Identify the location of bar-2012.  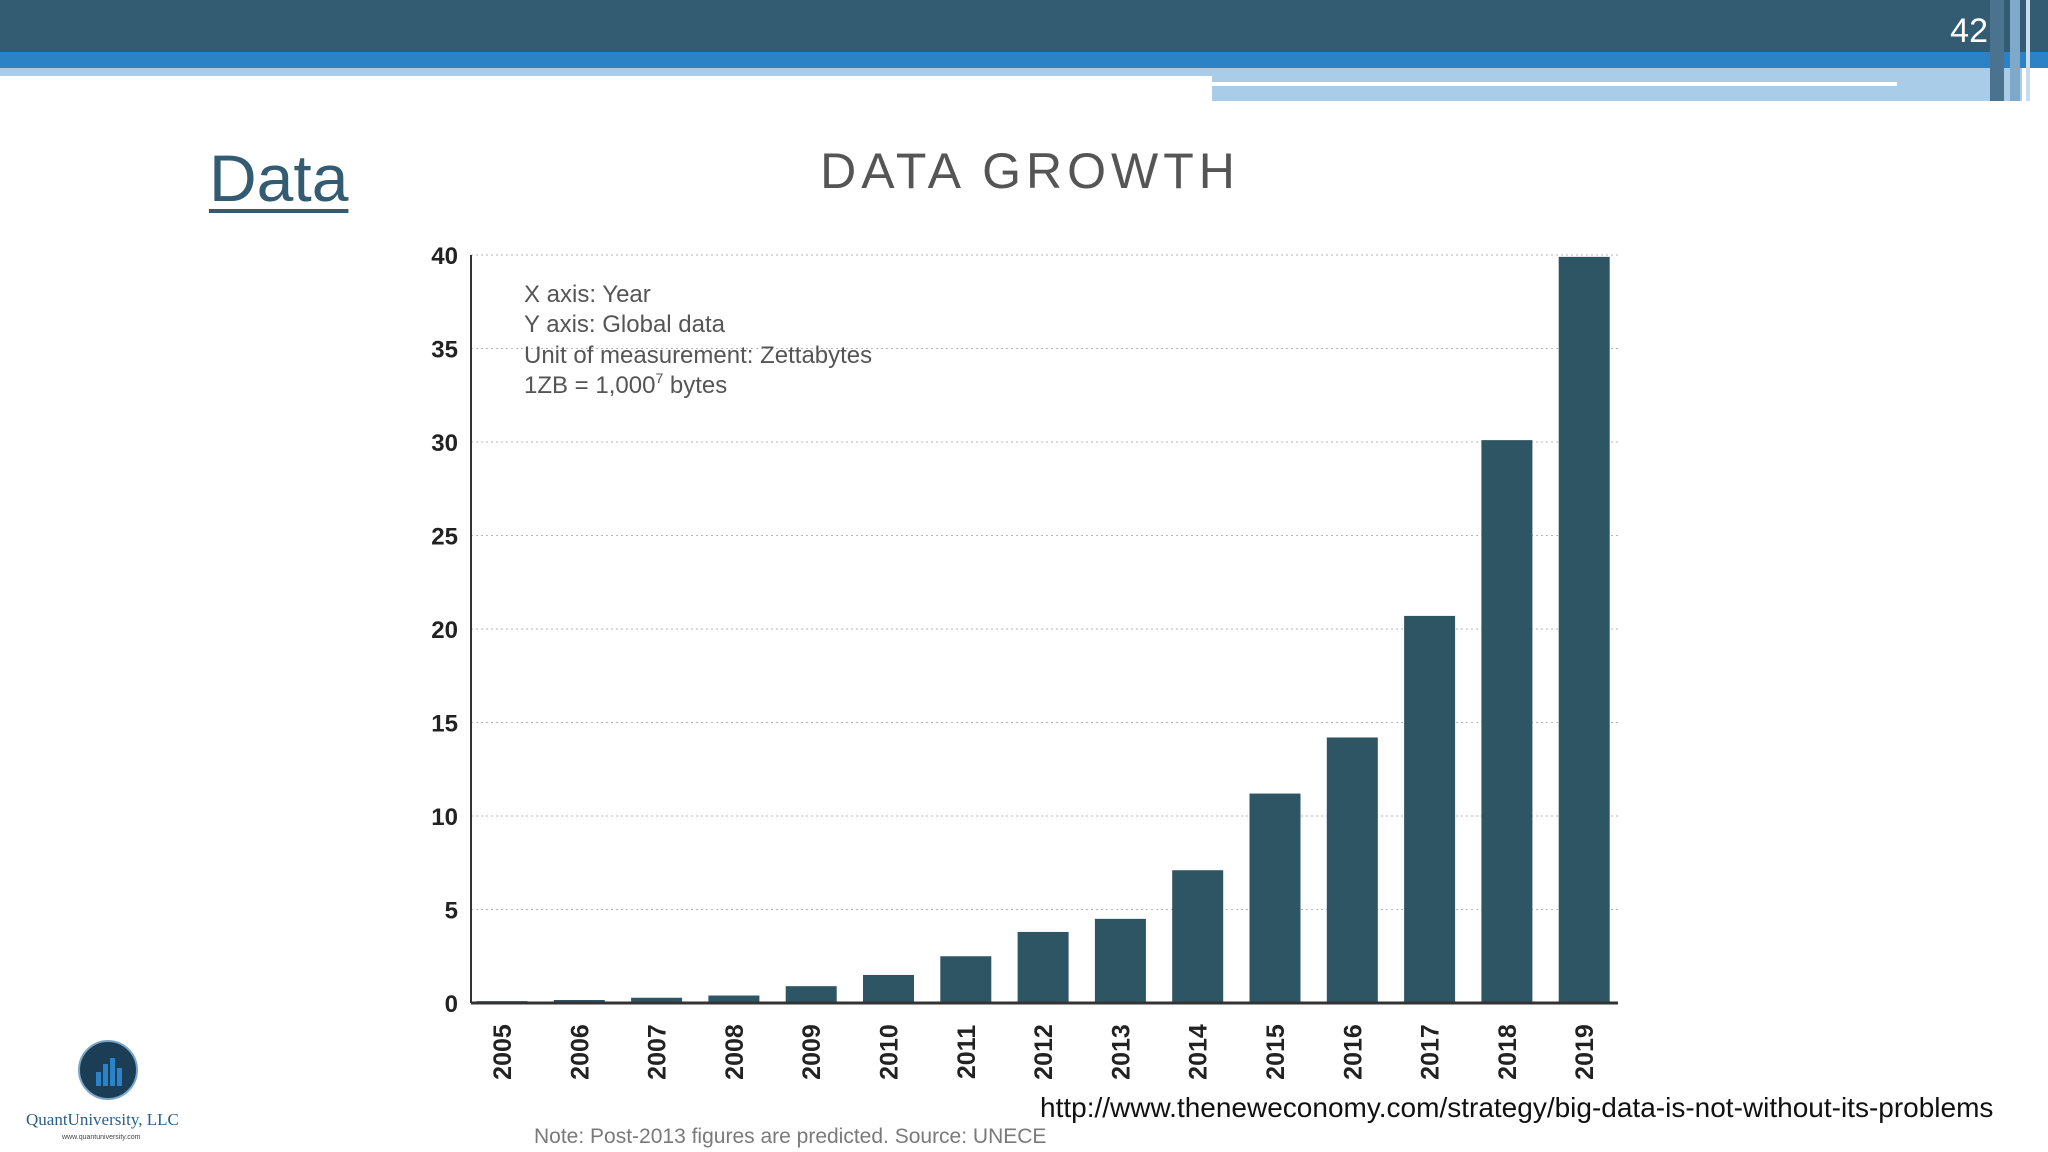
(1043, 967).